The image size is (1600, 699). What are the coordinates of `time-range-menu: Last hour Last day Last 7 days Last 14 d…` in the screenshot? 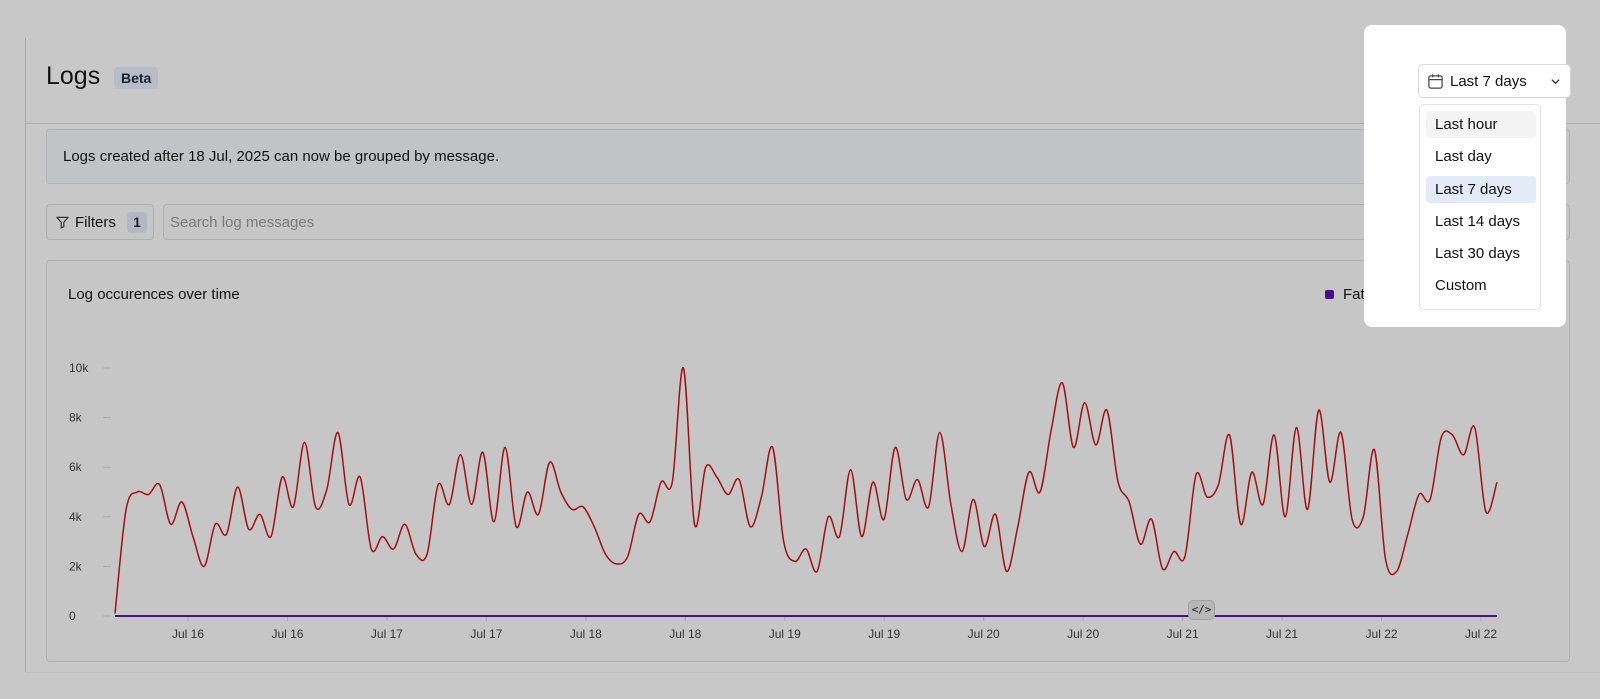 It's located at (1480, 207).